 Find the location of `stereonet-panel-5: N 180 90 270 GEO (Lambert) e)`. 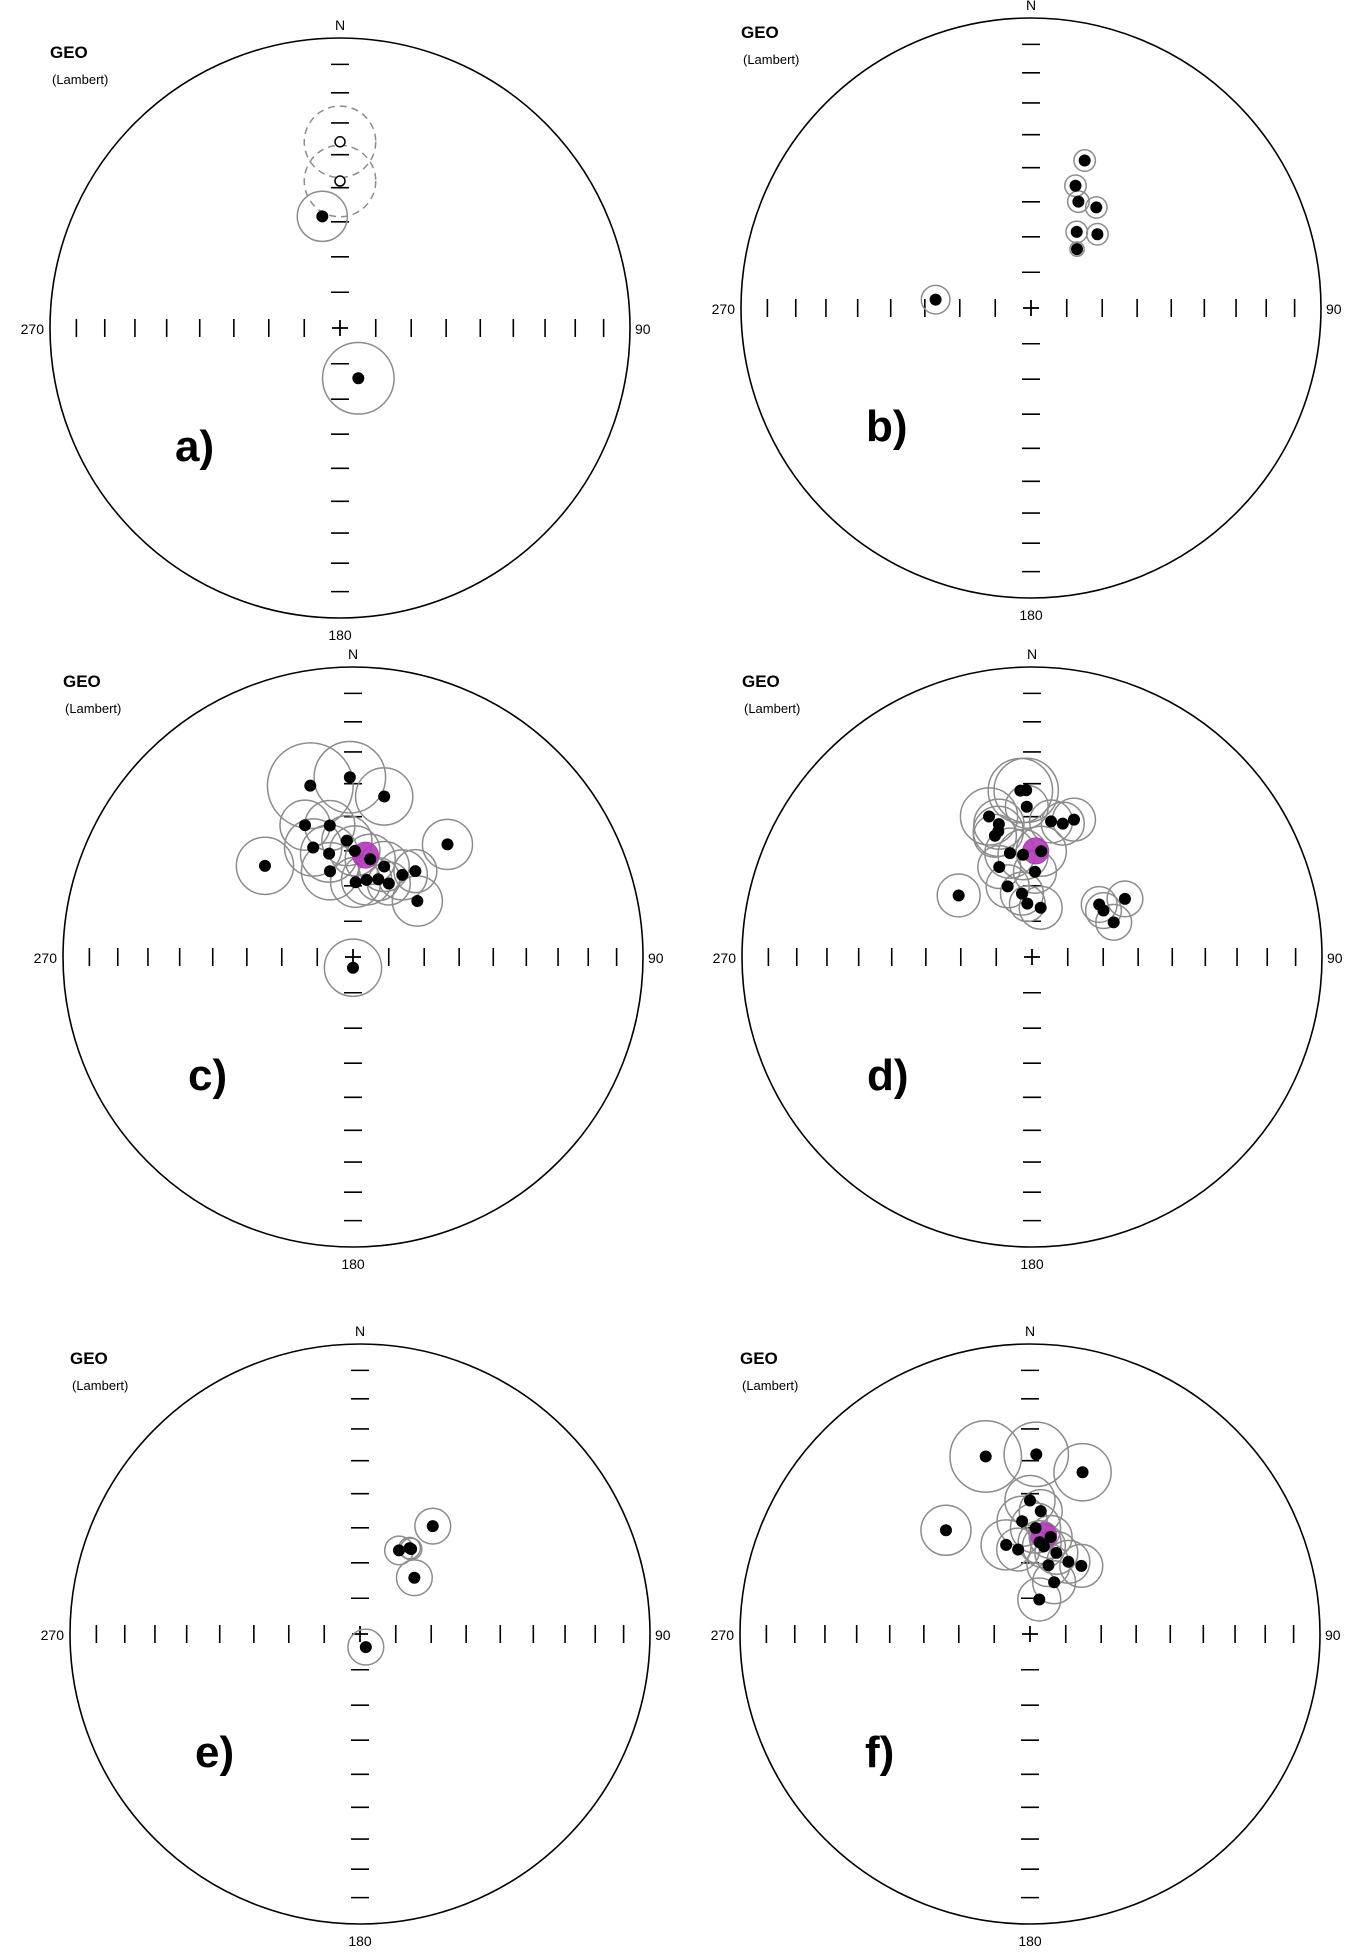

stereonet-panel-5: N 180 90 270 GEO (Lambert) e) is located at coordinates (356, 1636).